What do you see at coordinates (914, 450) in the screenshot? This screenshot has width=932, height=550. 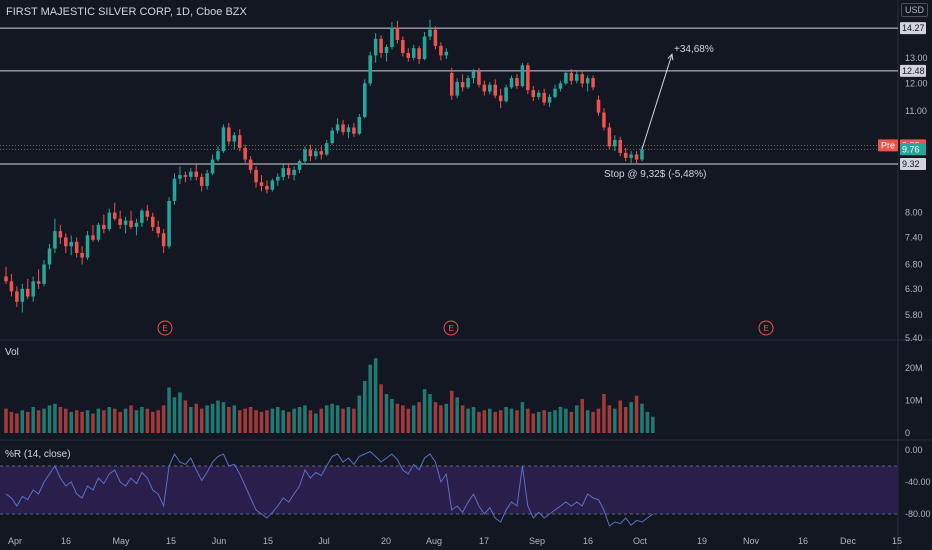 I see `williams-tick-label: 0.00` at bounding box center [914, 450].